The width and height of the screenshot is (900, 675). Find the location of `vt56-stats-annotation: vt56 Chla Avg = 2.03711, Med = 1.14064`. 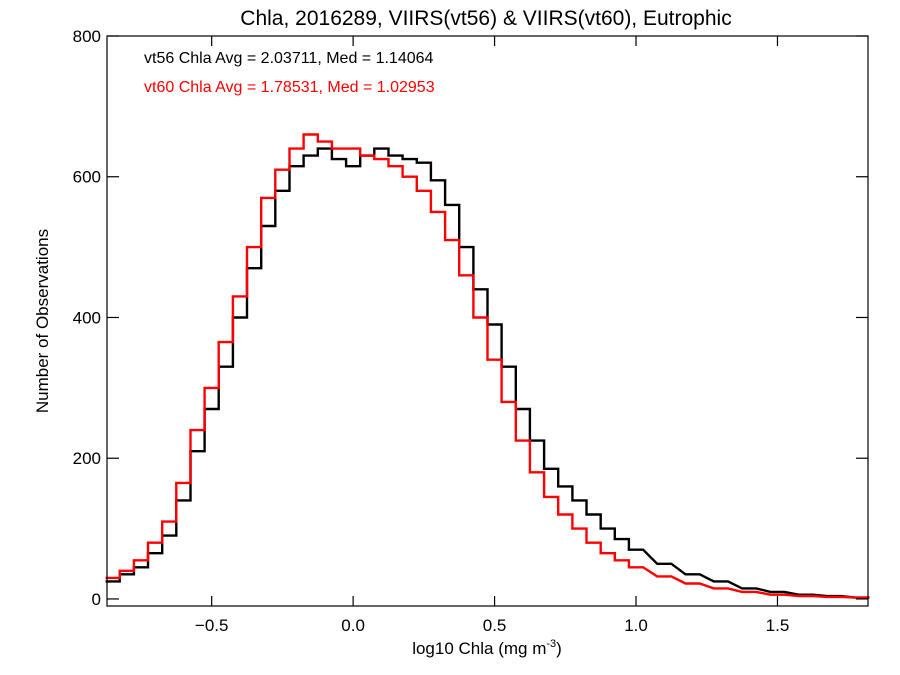

vt56-stats-annotation: vt56 Chla Avg = 2.03711, Med = 1.14064 is located at coordinates (289, 58).